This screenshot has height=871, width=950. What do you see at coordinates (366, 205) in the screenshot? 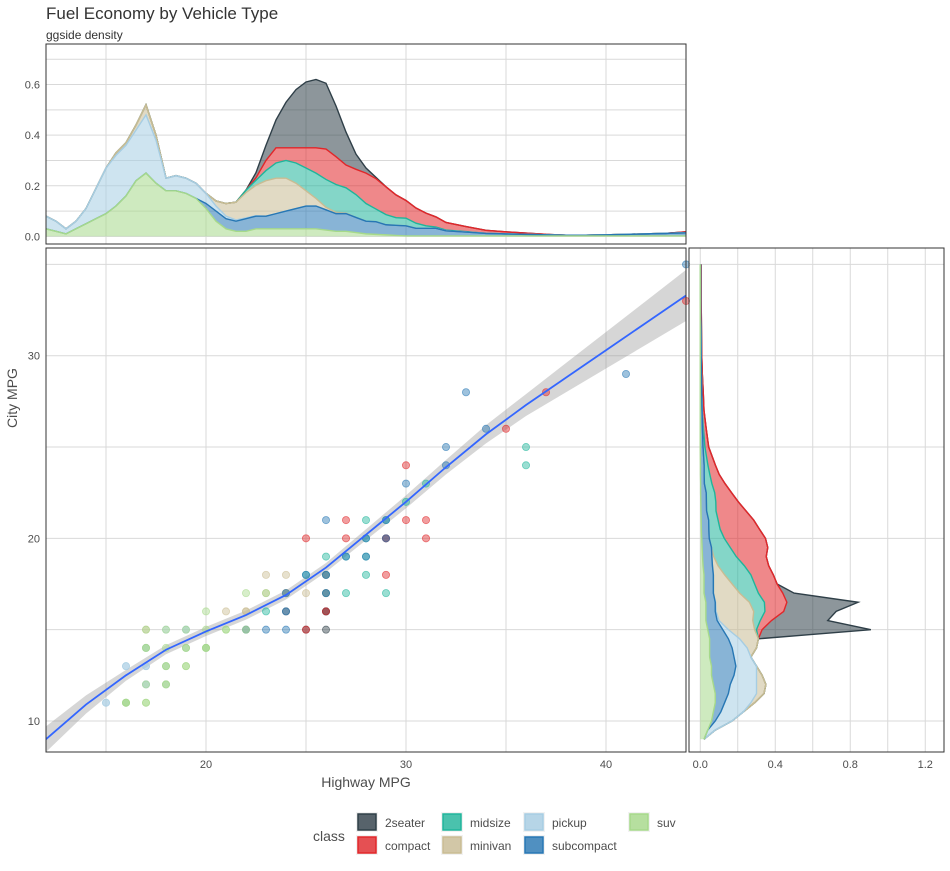
I see `top-density-suv` at bounding box center [366, 205].